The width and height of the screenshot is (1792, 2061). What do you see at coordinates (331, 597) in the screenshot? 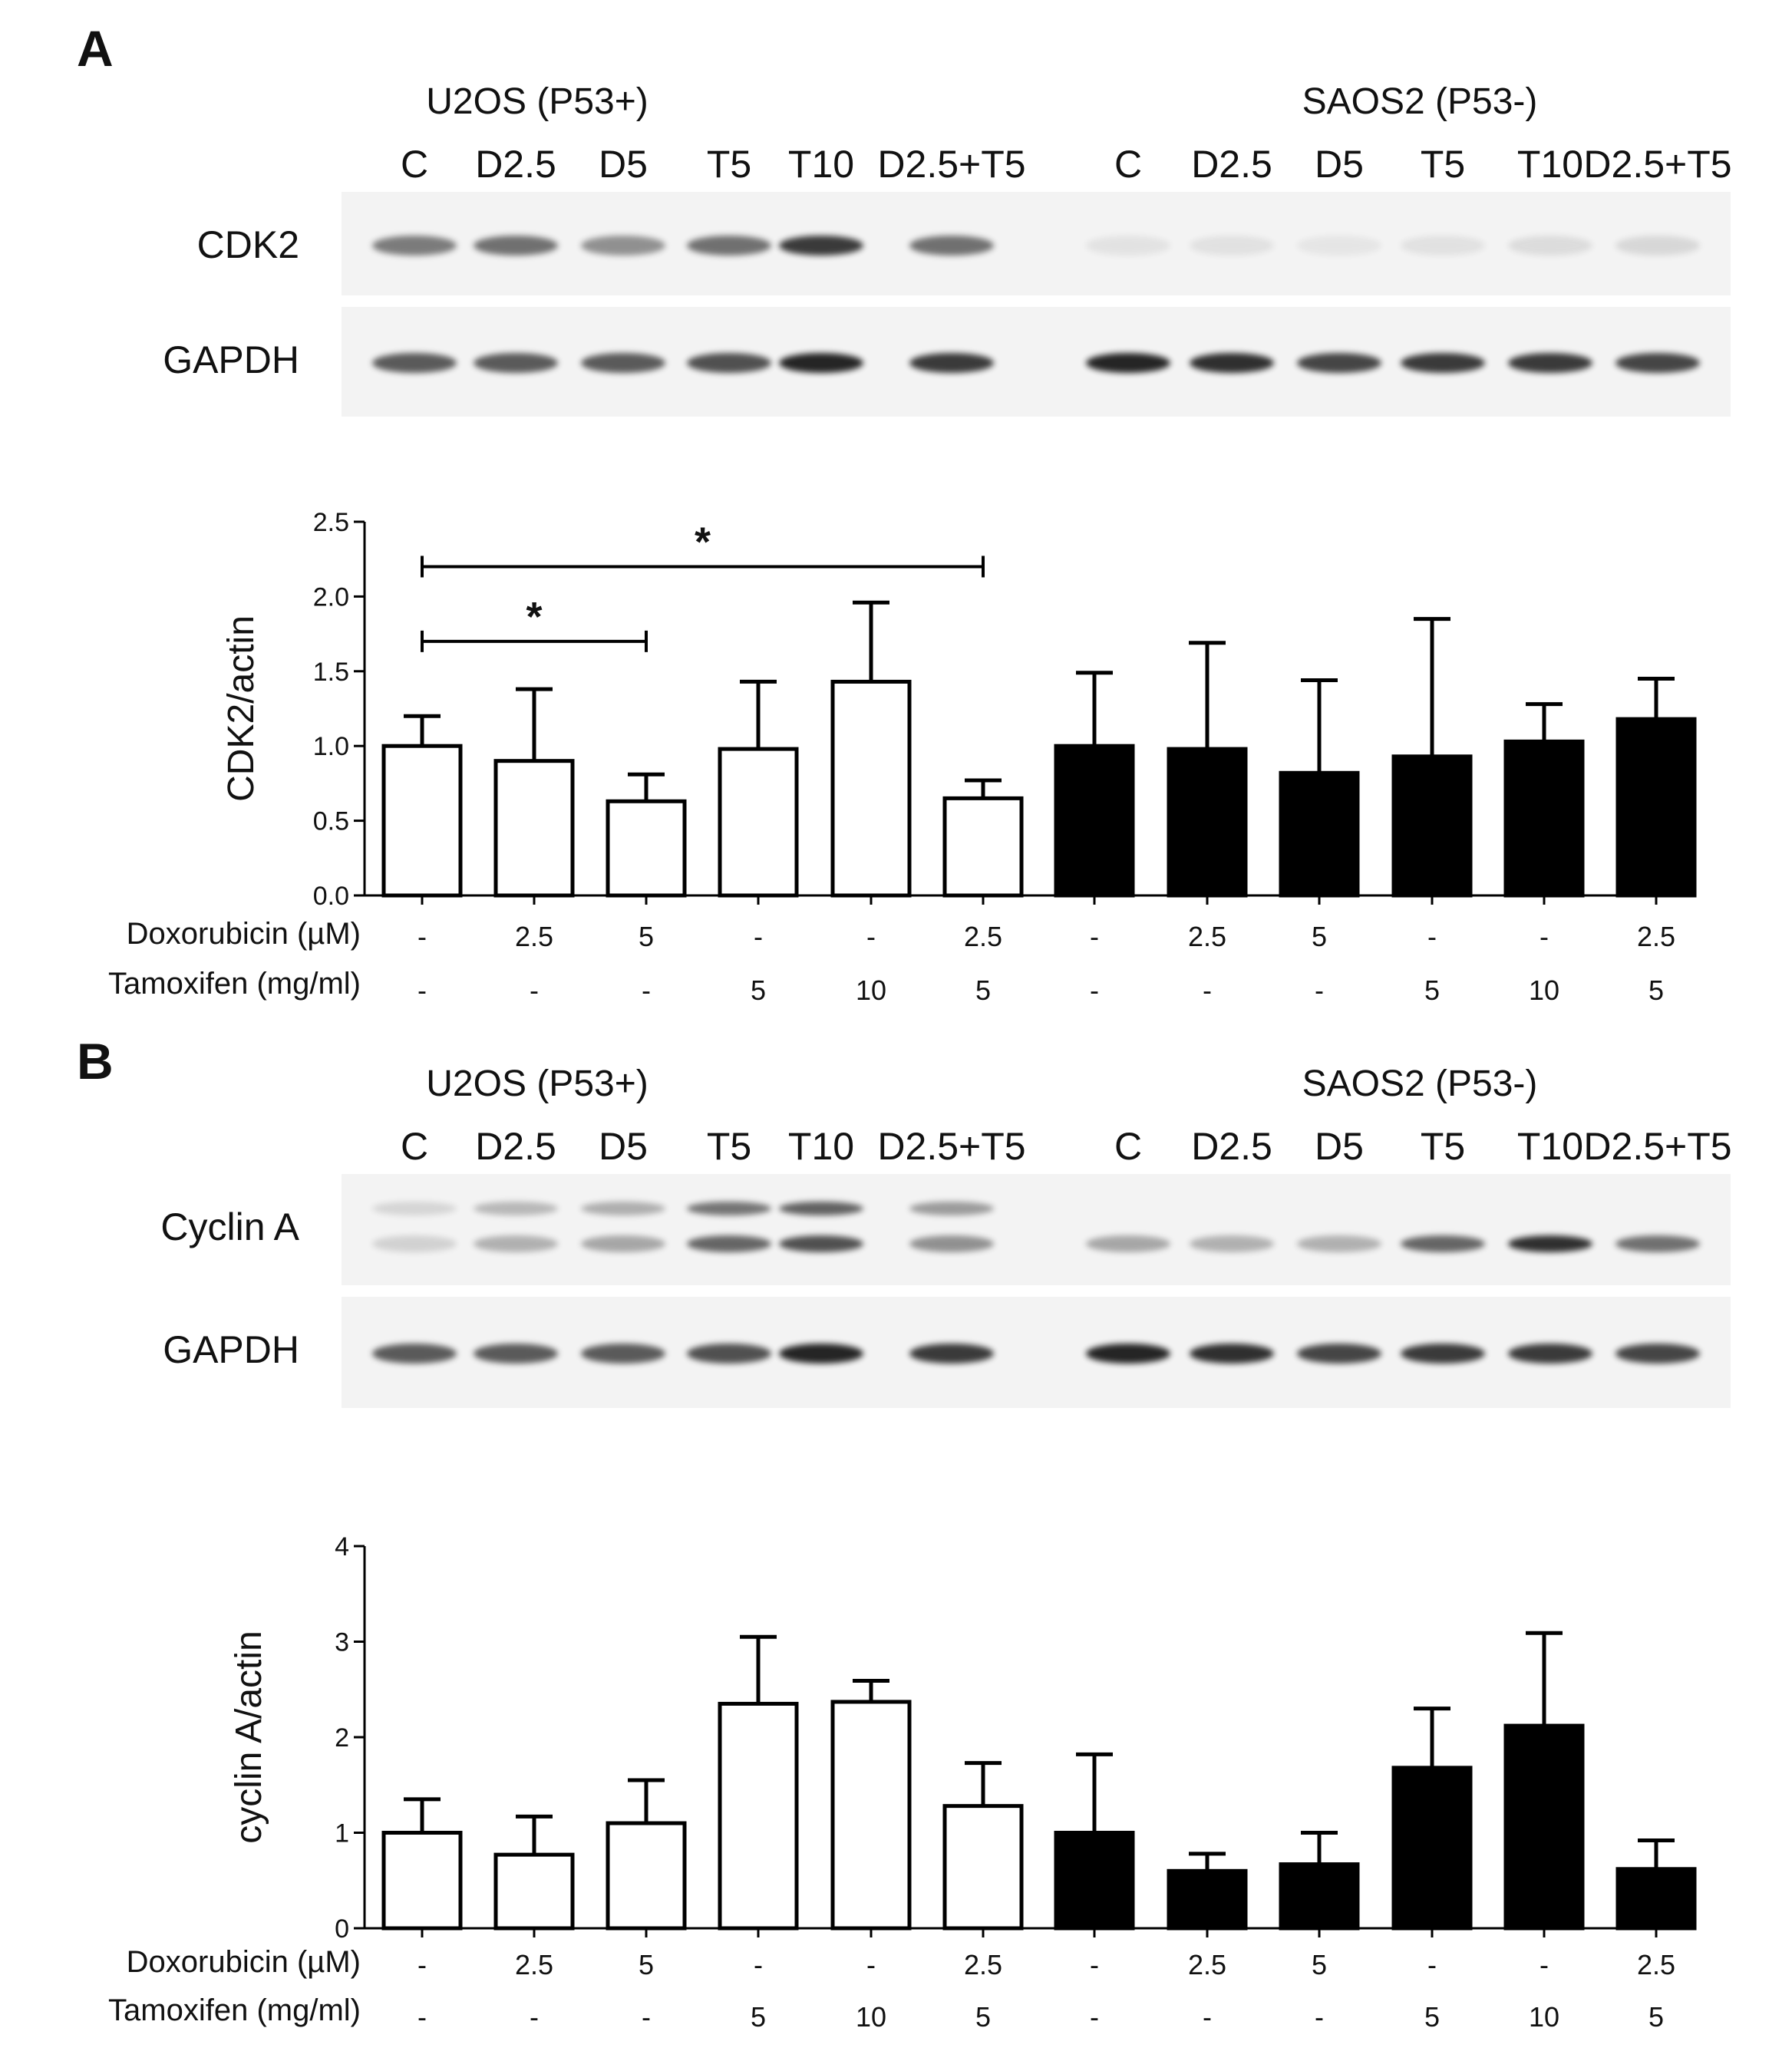
I see `y-tick-label: 2.0` at bounding box center [331, 597].